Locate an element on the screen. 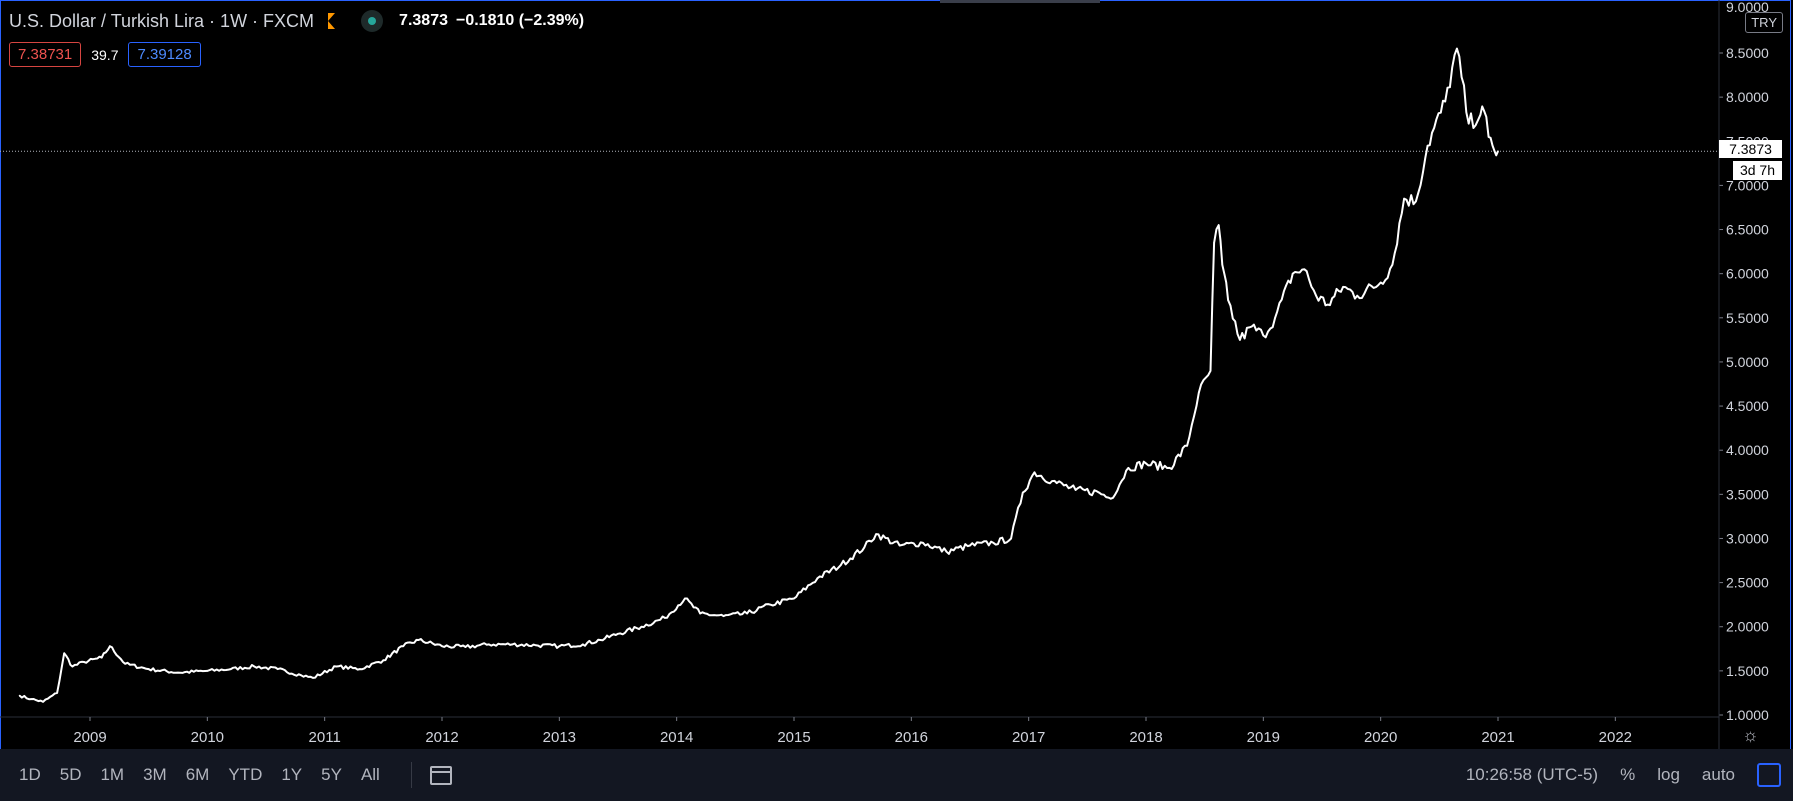 This screenshot has width=1793, height=801. bar-countdown-label: 3d 7h is located at coordinates (1757, 170).